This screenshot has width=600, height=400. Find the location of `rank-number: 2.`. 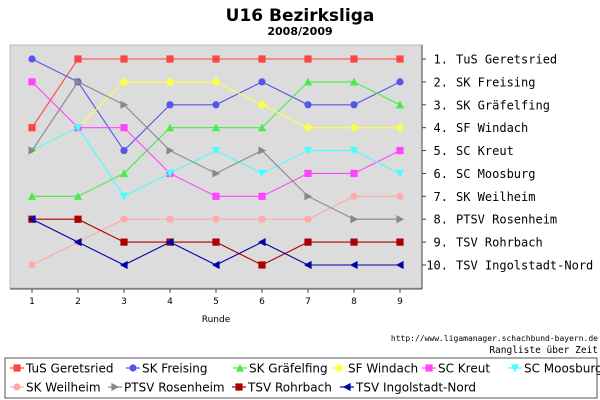

rank-number: 2. is located at coordinates (441, 82).